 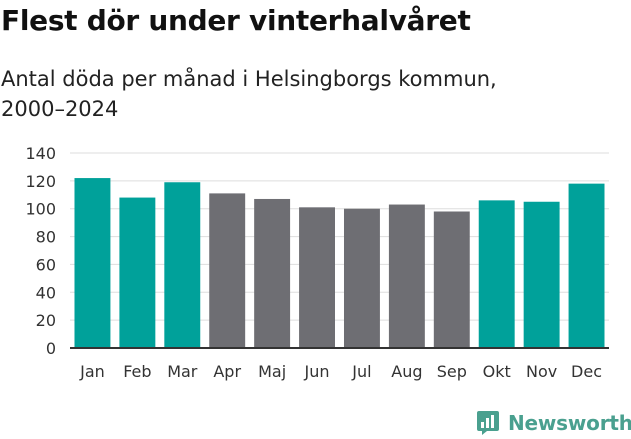 I want to click on y-tick-label: 40, so click(x=46, y=292).